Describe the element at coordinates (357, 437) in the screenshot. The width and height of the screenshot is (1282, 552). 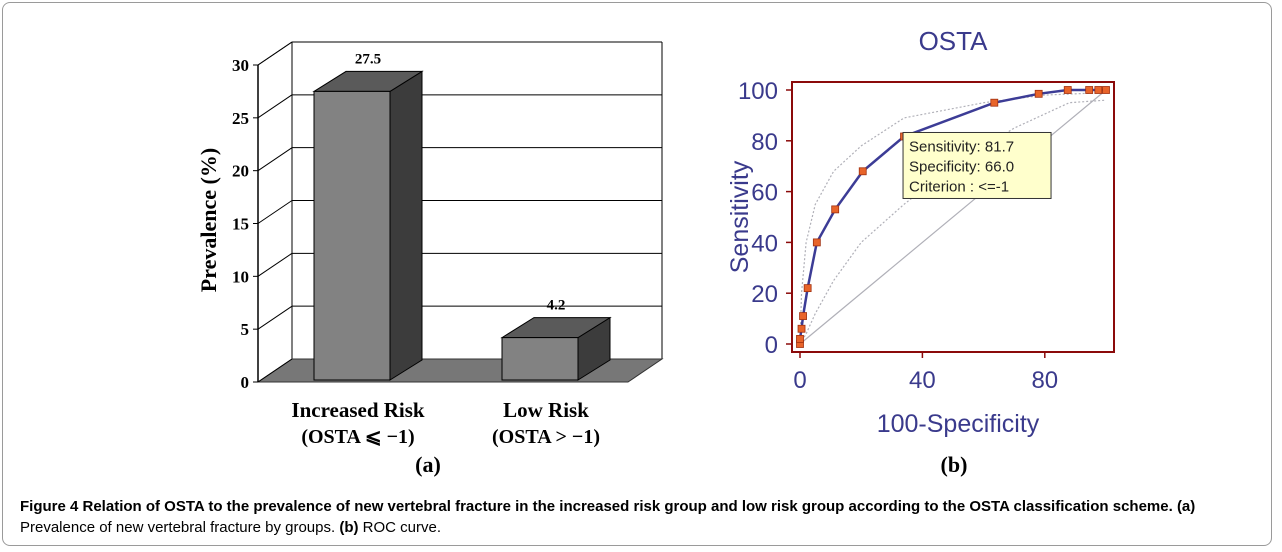
I see `category-label-line2: (OSTA ⩽ −1)` at that location.